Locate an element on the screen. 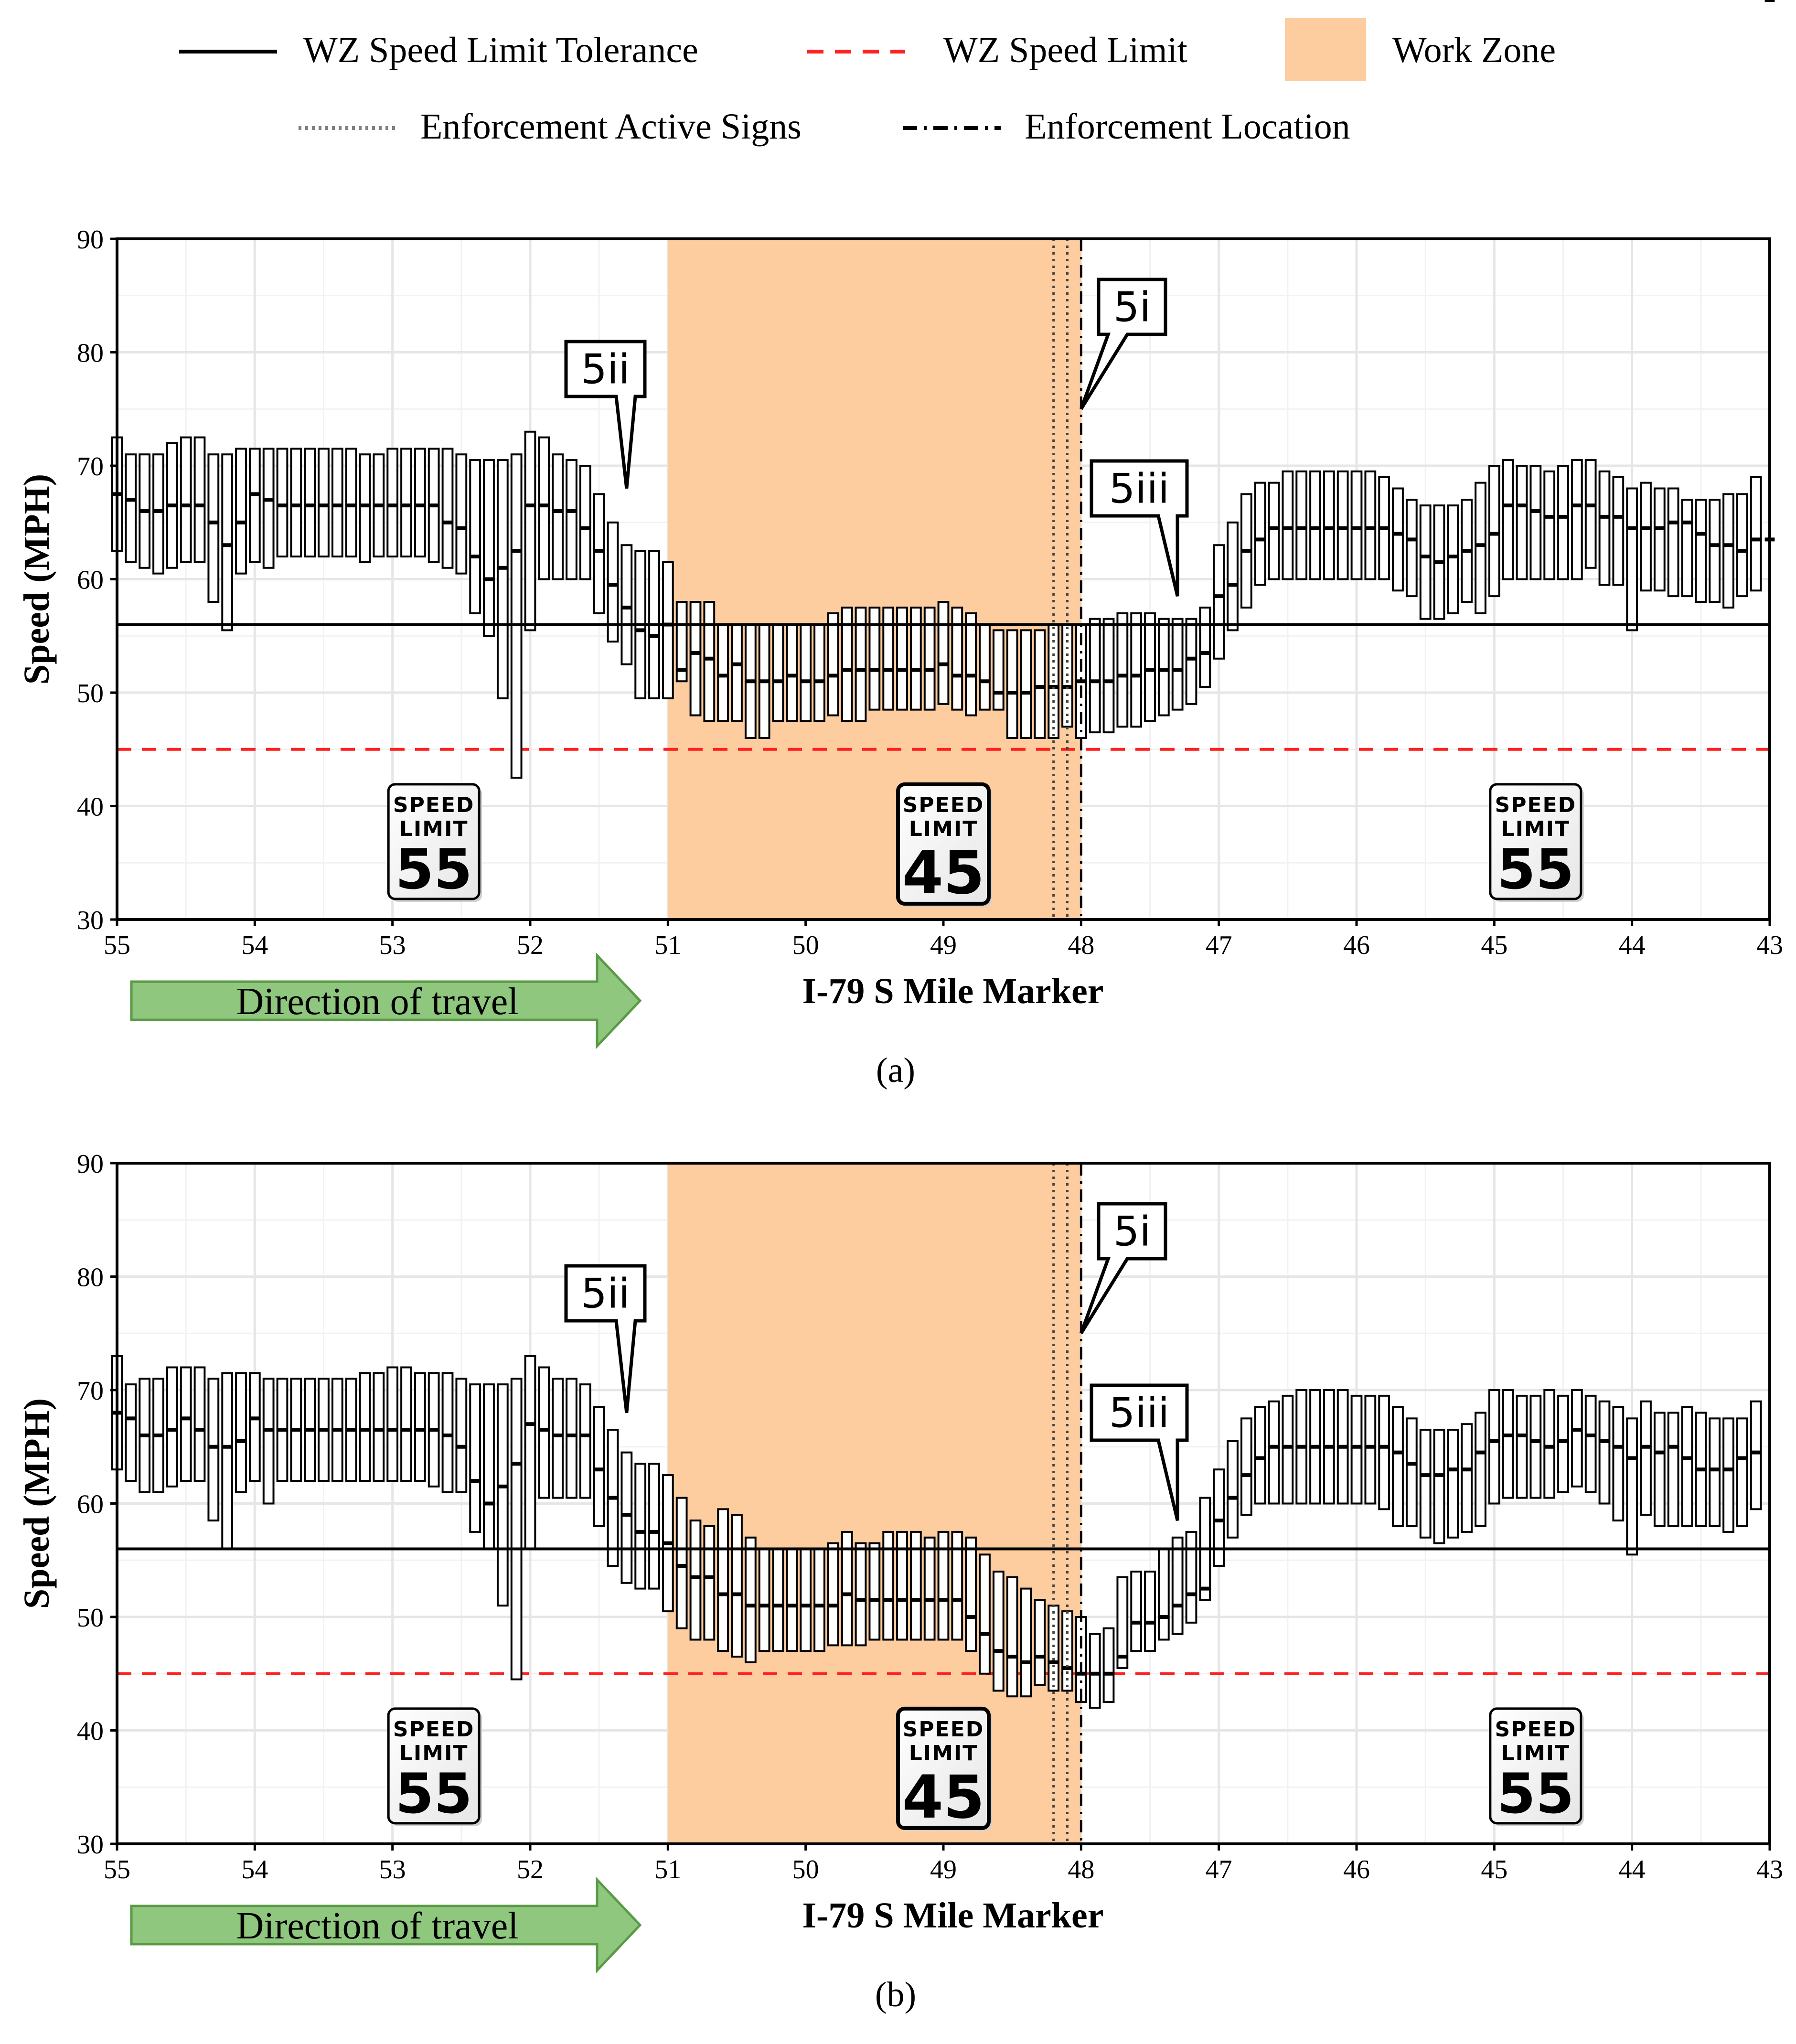 The width and height of the screenshot is (1796, 2044). legend-item-limit: WZ Speed Limit is located at coordinates (997, 50).